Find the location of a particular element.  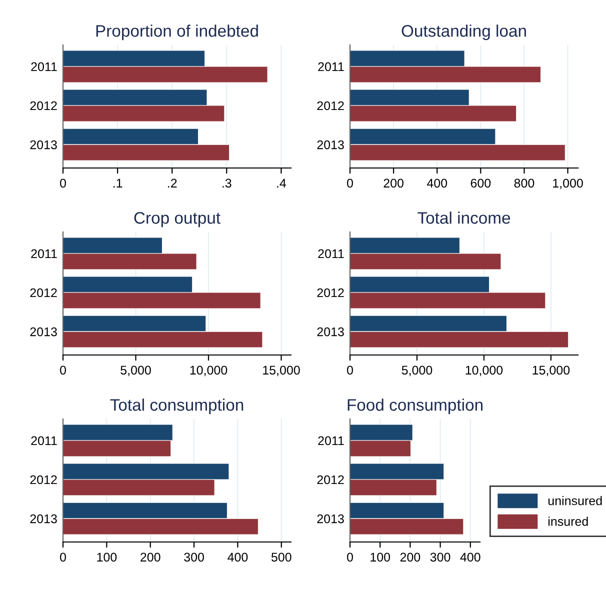

chart-title: Crop output is located at coordinates (177, 220).